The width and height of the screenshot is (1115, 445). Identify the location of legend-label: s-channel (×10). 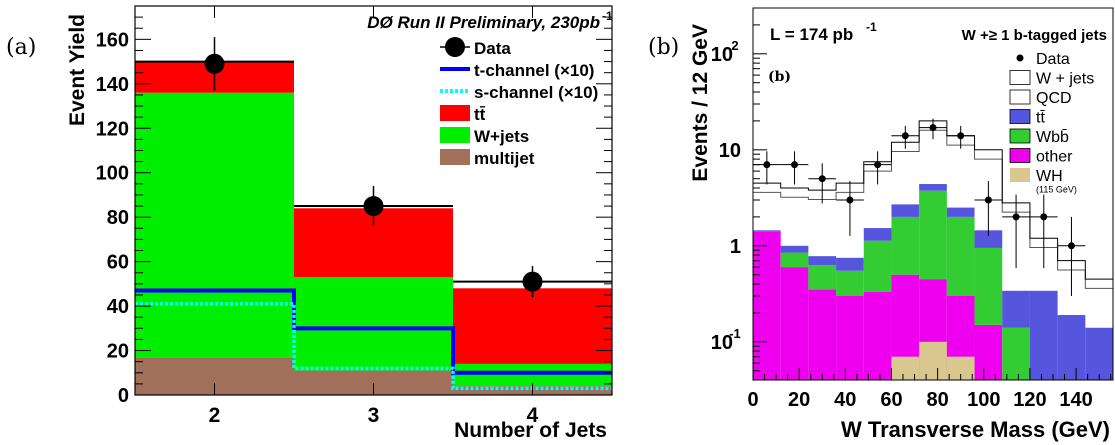
(536, 92).